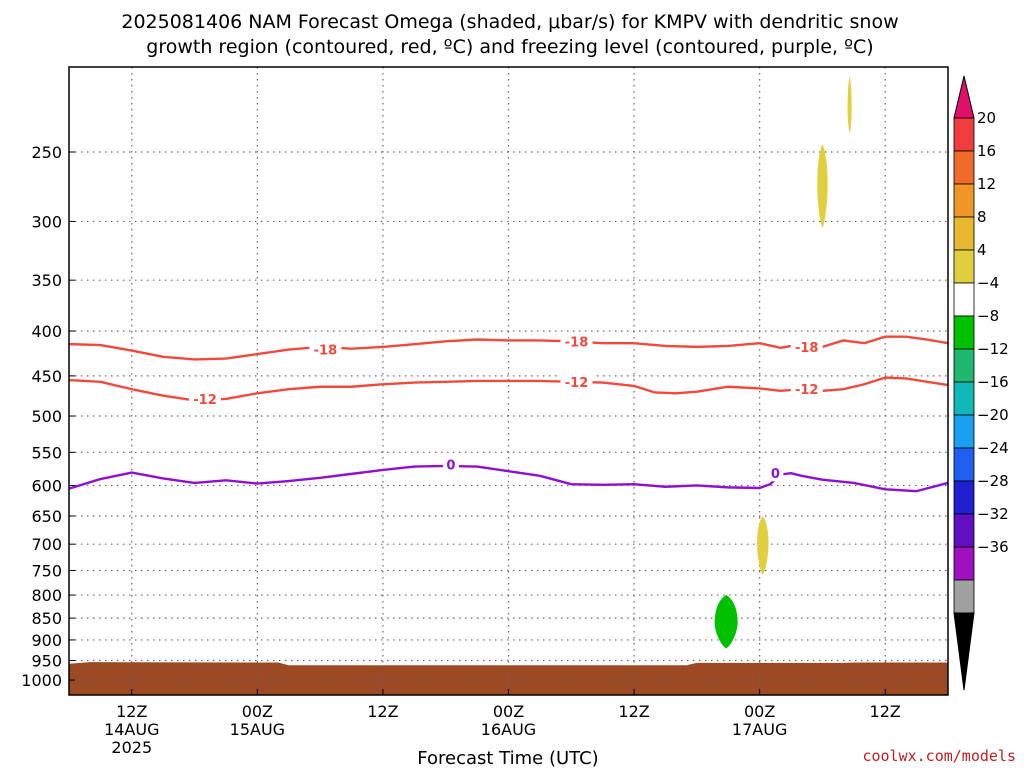 The height and width of the screenshot is (768, 1024). I want to click on y-tick-label: 750, so click(46, 570).